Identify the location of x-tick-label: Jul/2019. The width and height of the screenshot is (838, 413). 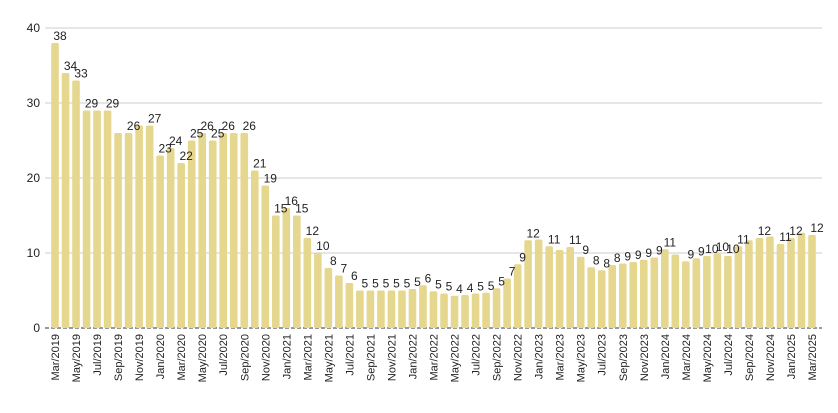
(98, 355).